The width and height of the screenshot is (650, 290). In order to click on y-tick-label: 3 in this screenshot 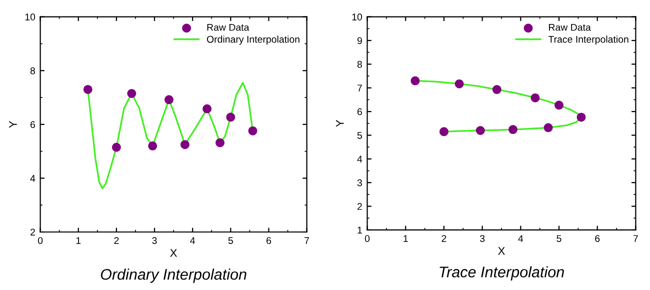, I will do `click(359, 182)`.